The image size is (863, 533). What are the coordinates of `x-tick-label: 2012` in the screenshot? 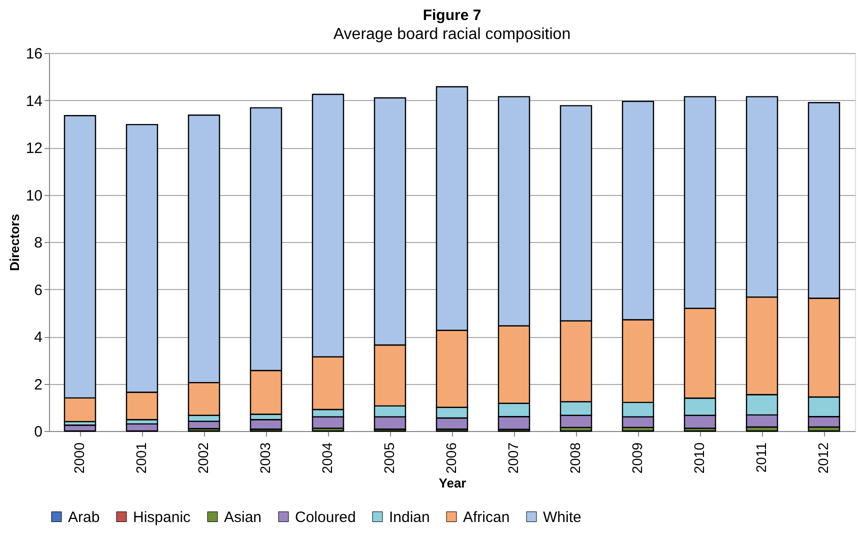 It's located at (823, 458).